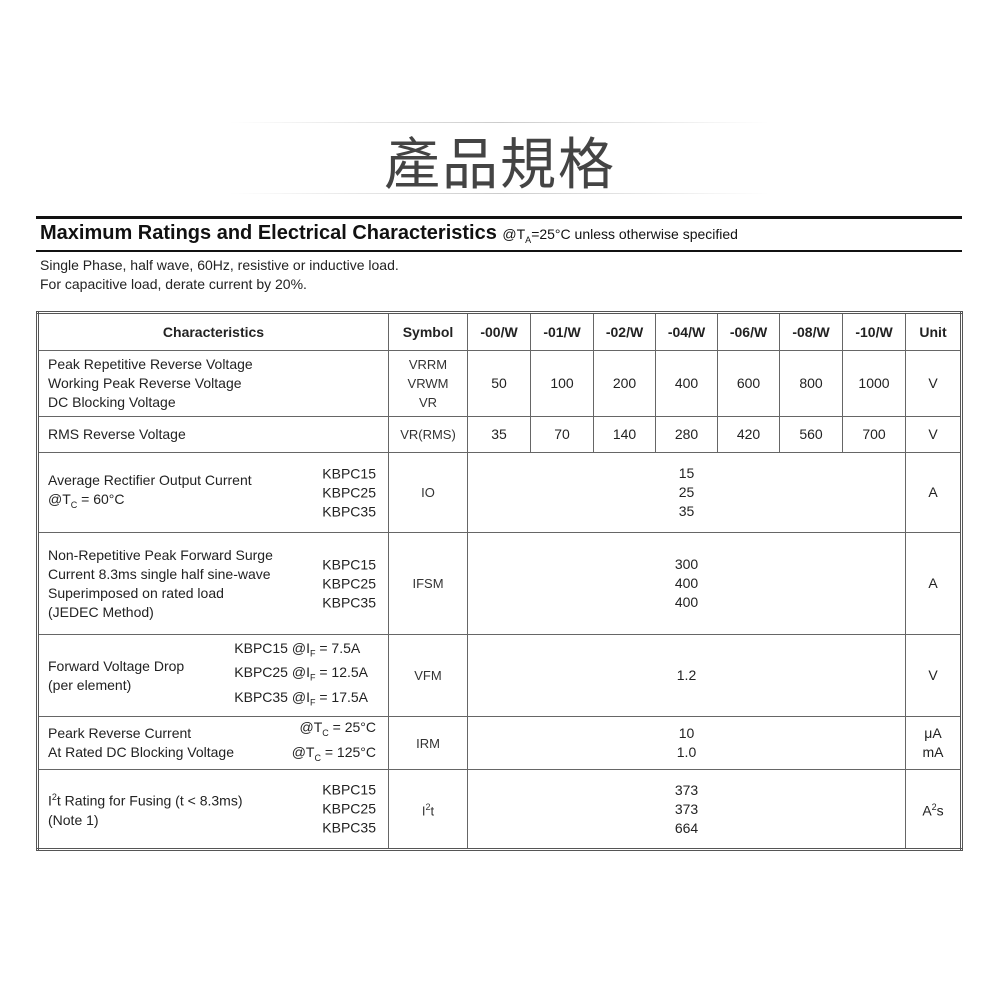 This screenshot has height=1000, width=1000. What do you see at coordinates (874, 434) in the screenshot?
I see `value-cell: 700` at bounding box center [874, 434].